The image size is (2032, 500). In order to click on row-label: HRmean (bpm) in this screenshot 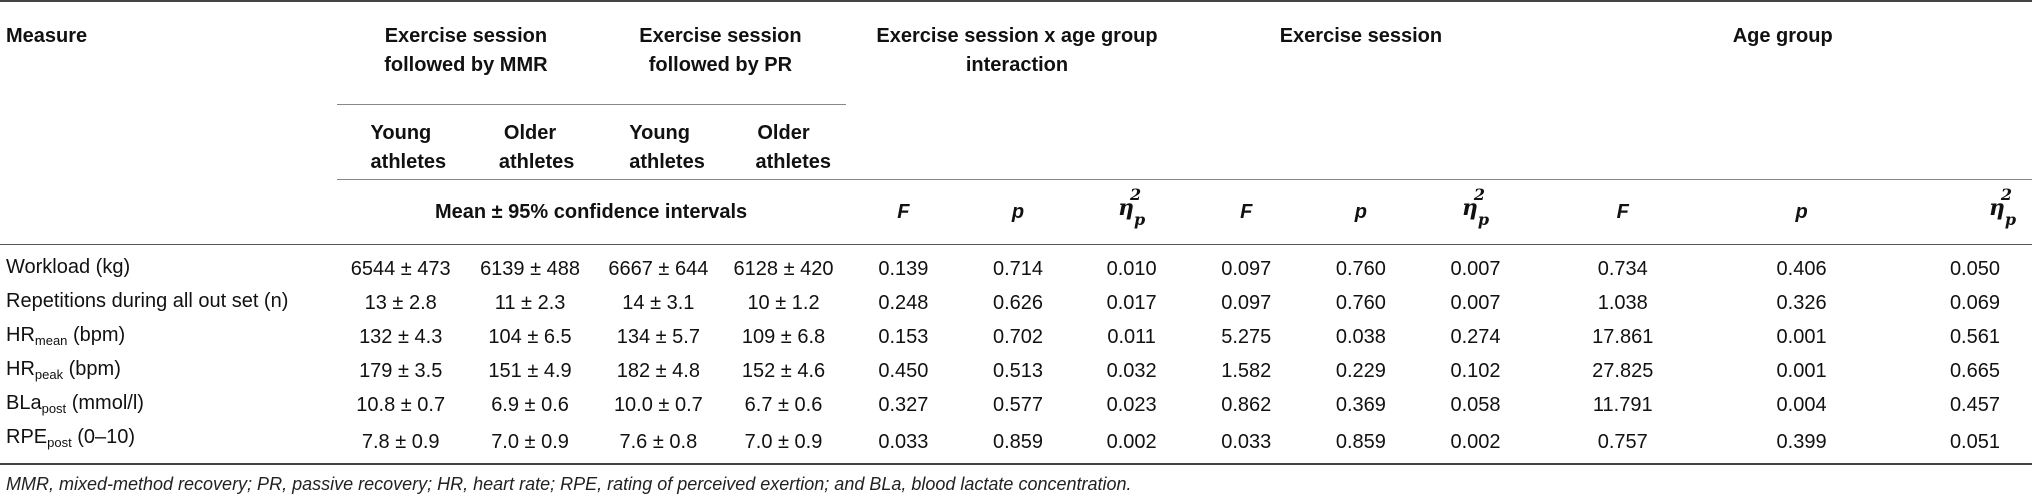, I will do `click(66, 335)`.